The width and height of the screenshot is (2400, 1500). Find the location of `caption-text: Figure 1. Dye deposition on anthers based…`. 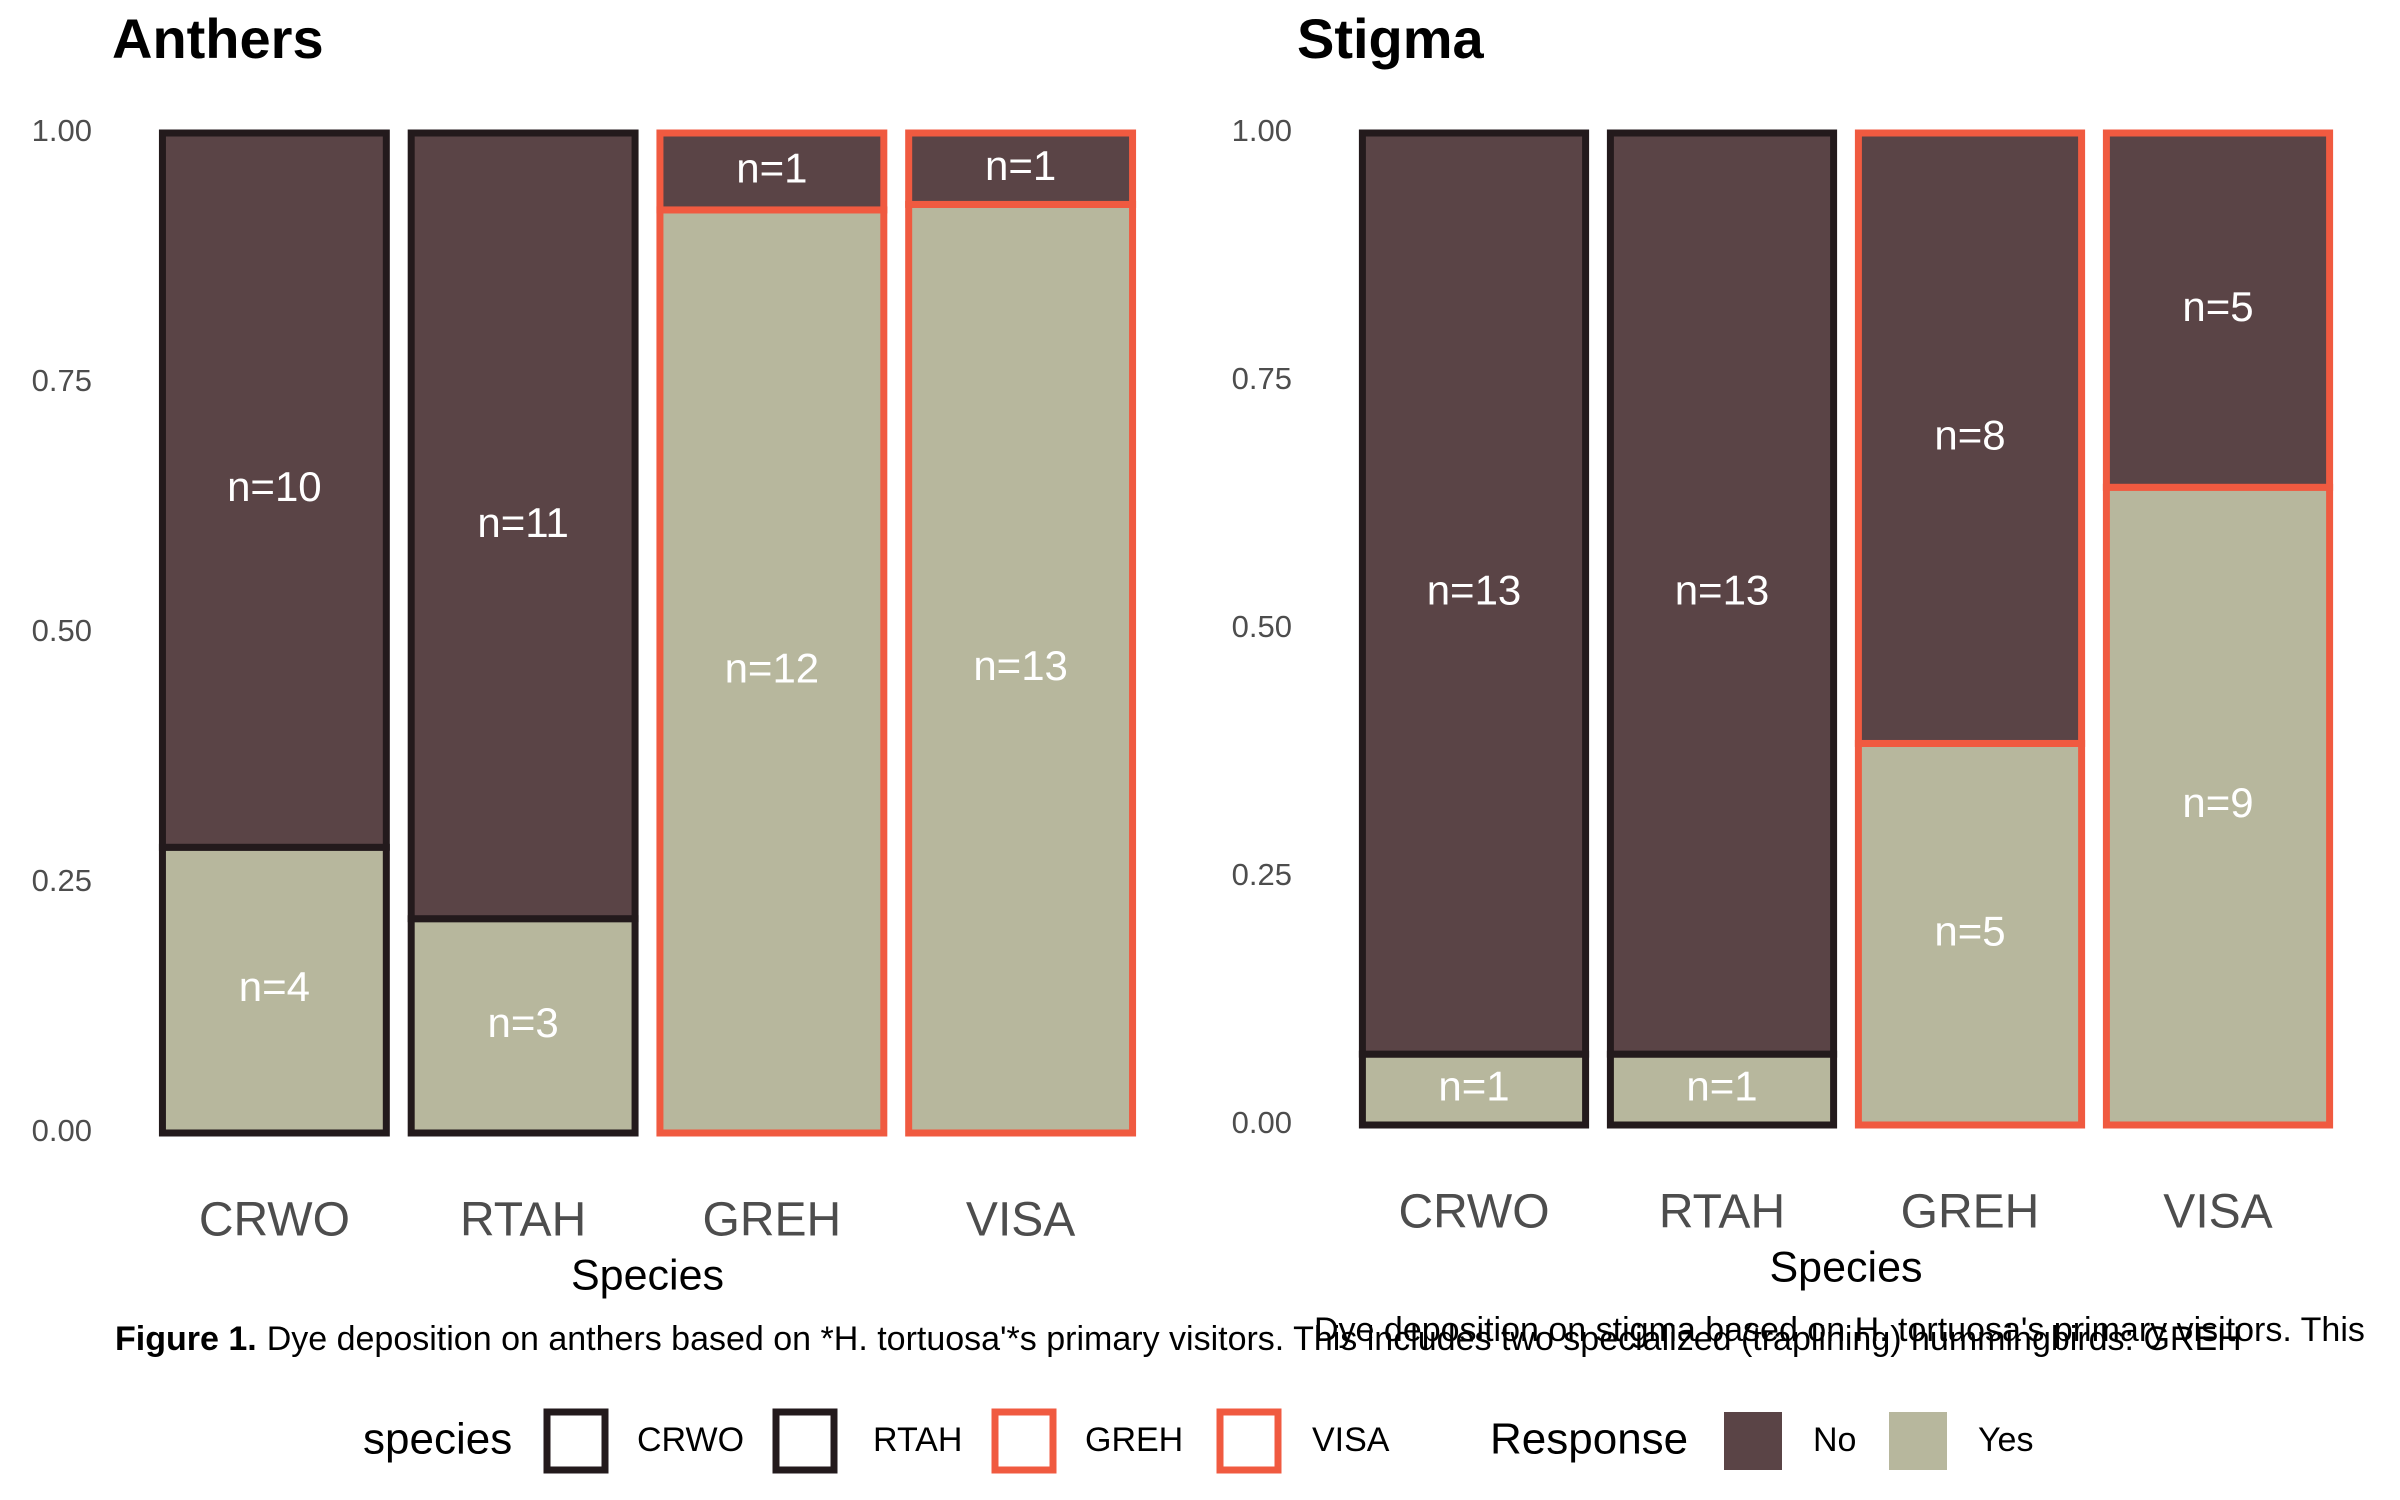

caption-text: Figure 1. Dye deposition on anthers based… is located at coordinates (1178, 1339).